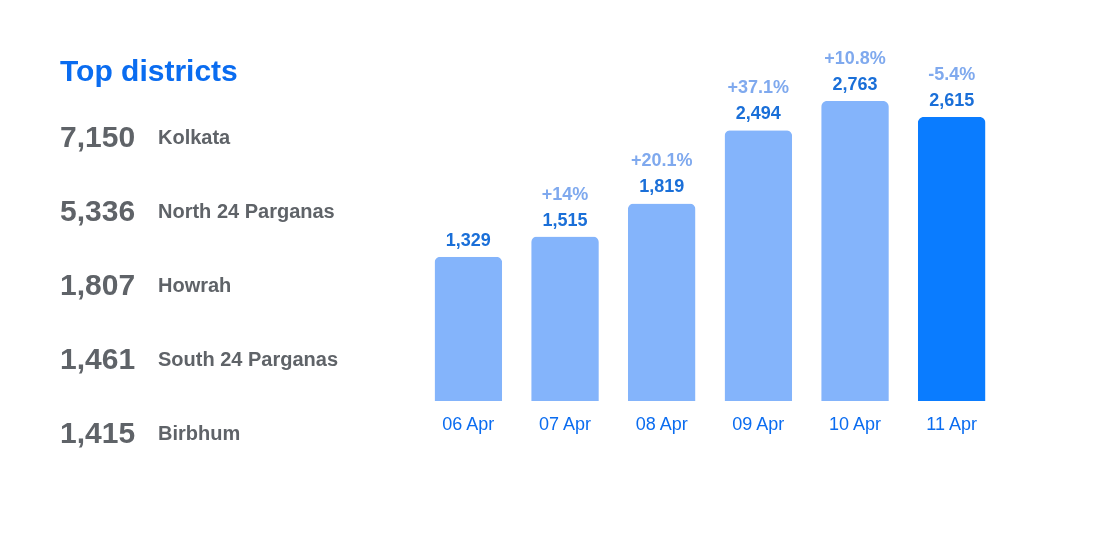 The height and width of the screenshot is (536, 1118). What do you see at coordinates (758, 423) in the screenshot?
I see `x-tick-label: 09 Apr` at bounding box center [758, 423].